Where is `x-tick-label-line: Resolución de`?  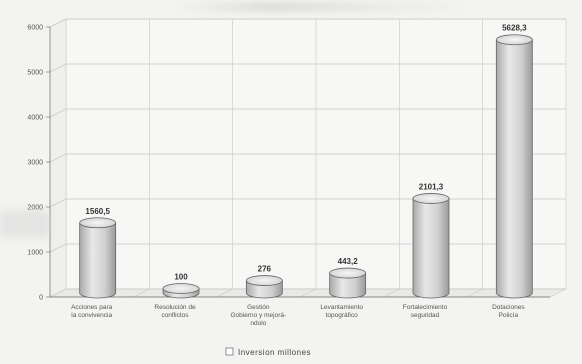 x-tick-label-line: Resolución de is located at coordinates (175, 307).